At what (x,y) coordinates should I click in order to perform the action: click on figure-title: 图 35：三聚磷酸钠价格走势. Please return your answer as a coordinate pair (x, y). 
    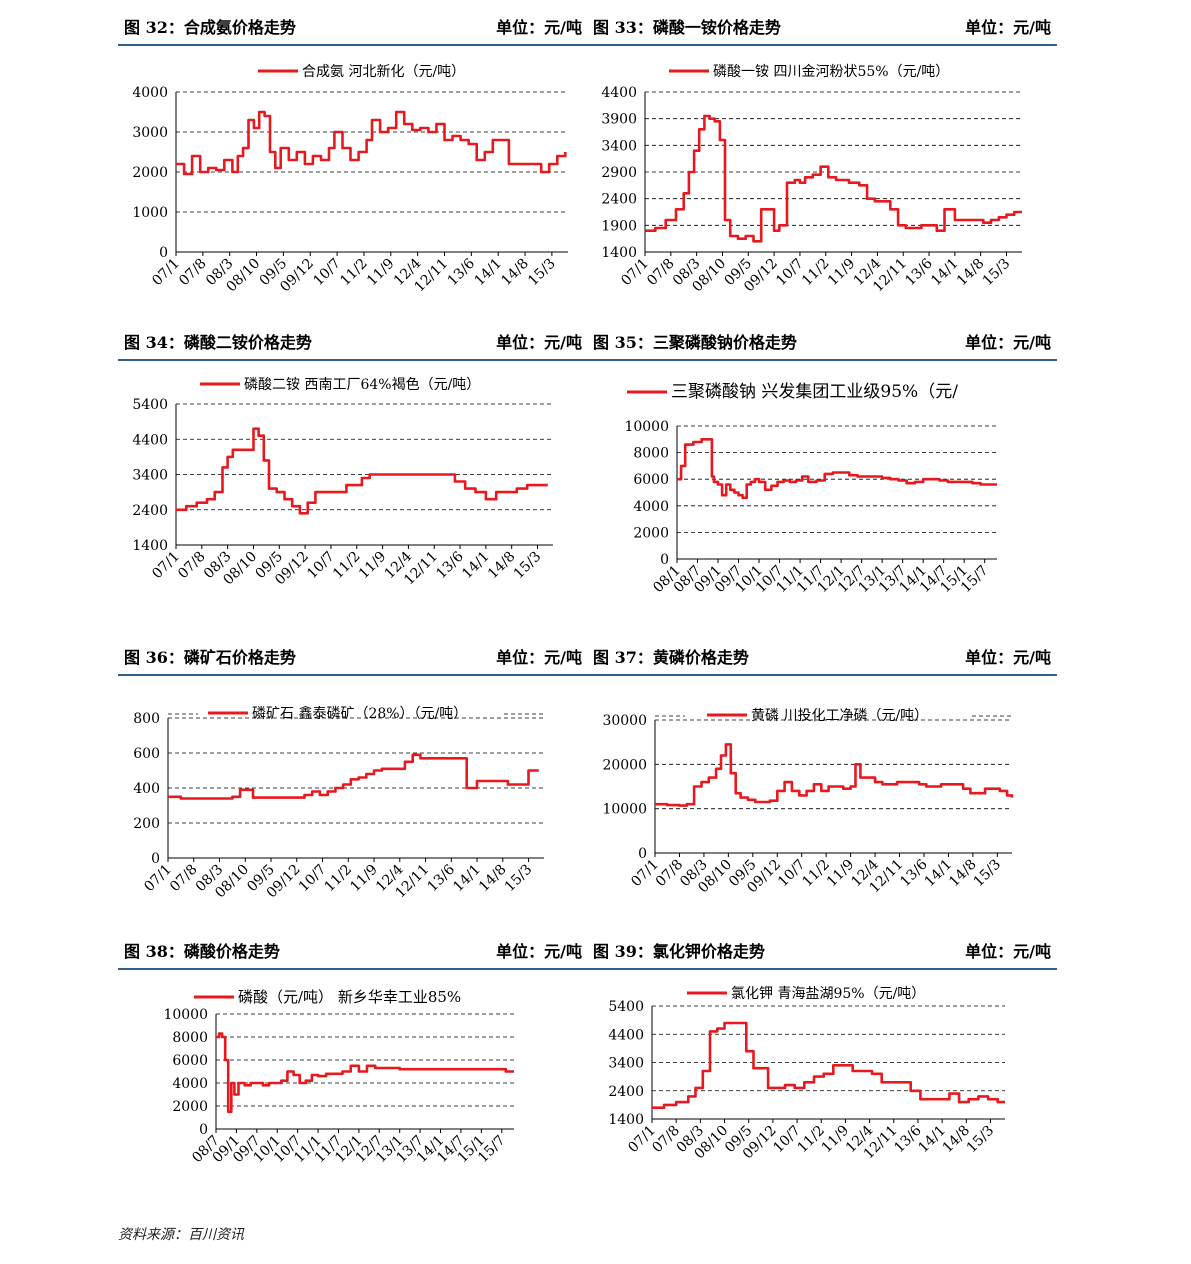
    Looking at the image, I should click on (695, 342).